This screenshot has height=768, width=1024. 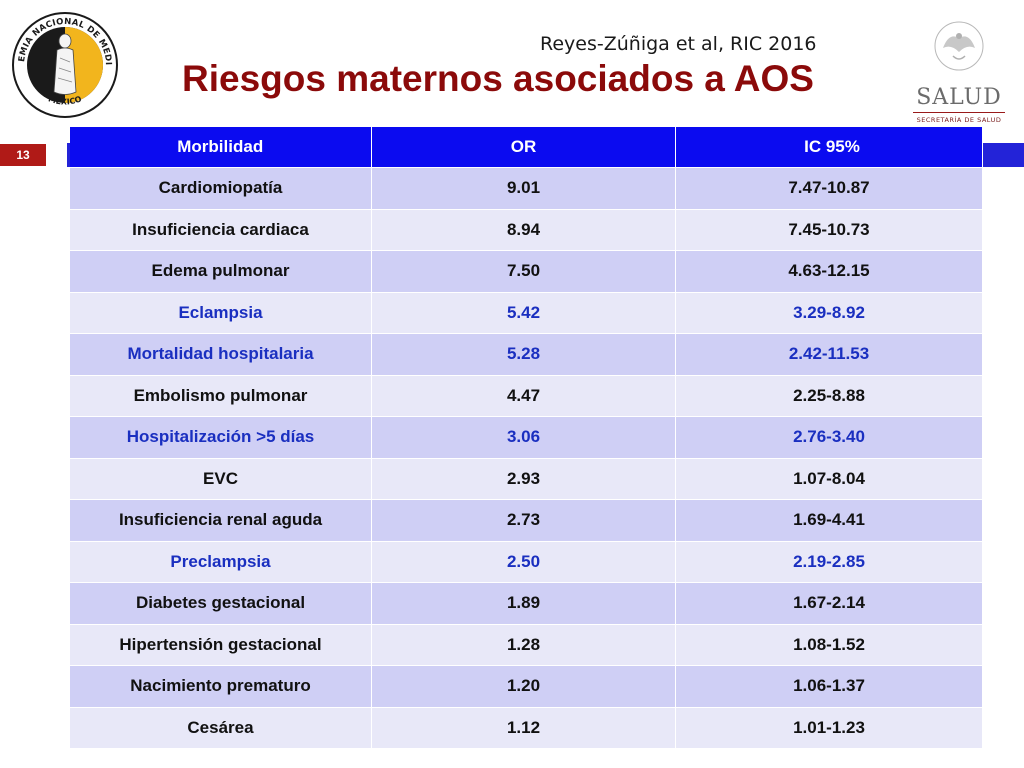 I want to click on cell-or: 9.01, so click(x=523, y=188).